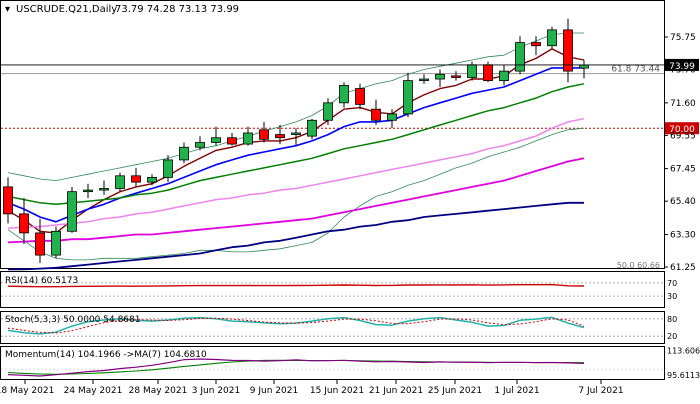  I want to click on rsi-tick-label: 30, so click(672, 296).